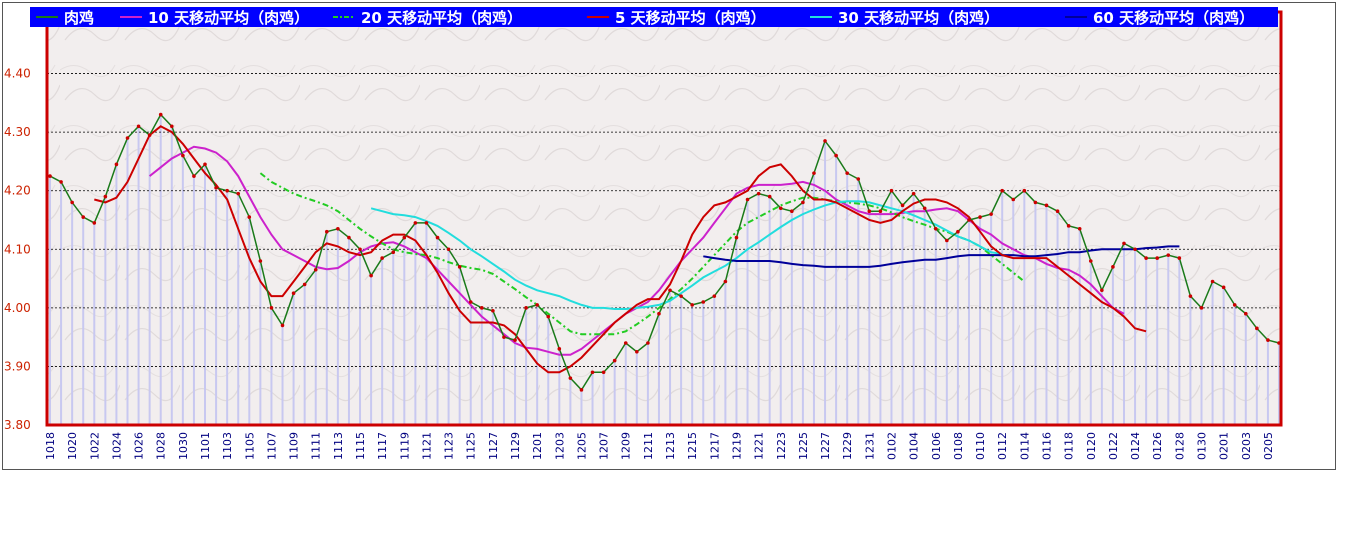 The width and height of the screenshot is (1346, 541). I want to click on x-tick-label: 1231, so click(869, 446).